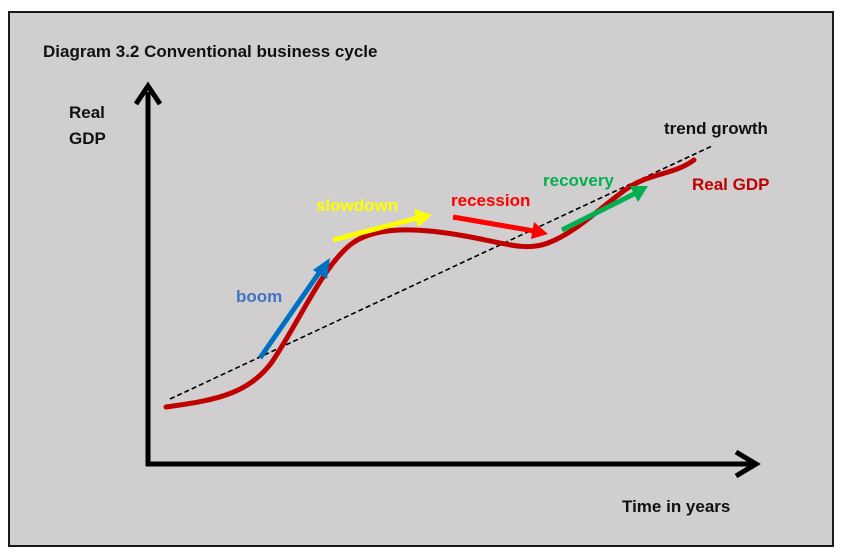 The width and height of the screenshot is (844, 554). I want to click on y-axis-label-line2: GDP, so click(87, 138).